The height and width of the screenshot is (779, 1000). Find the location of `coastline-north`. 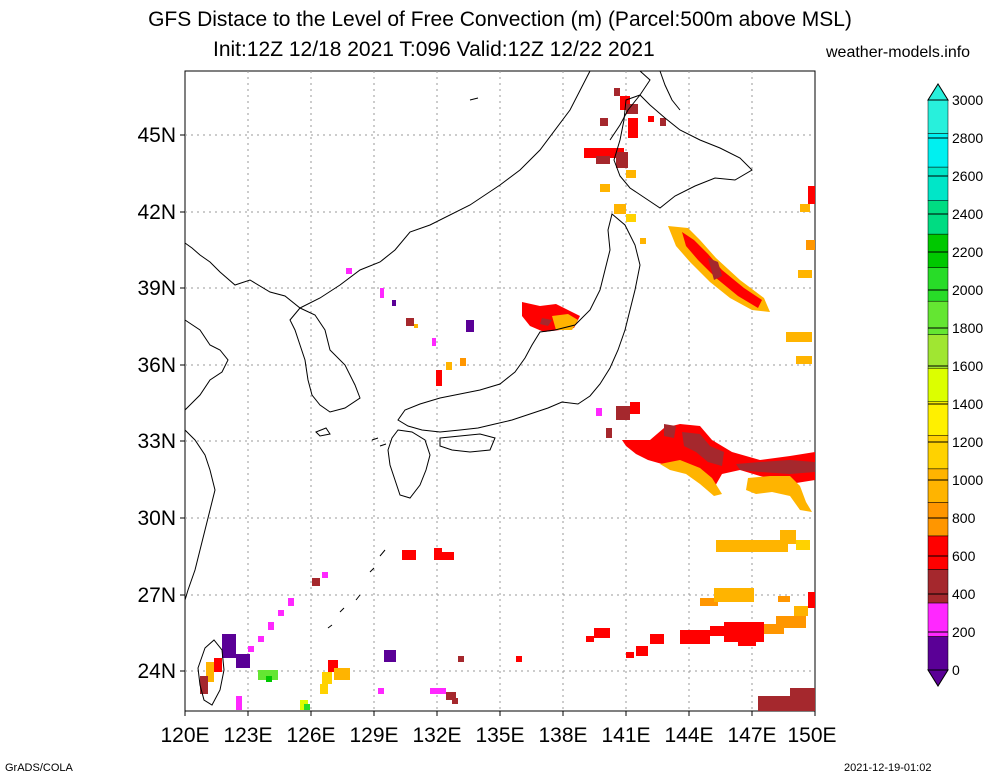

coastline-north is located at coordinates (630, 105).